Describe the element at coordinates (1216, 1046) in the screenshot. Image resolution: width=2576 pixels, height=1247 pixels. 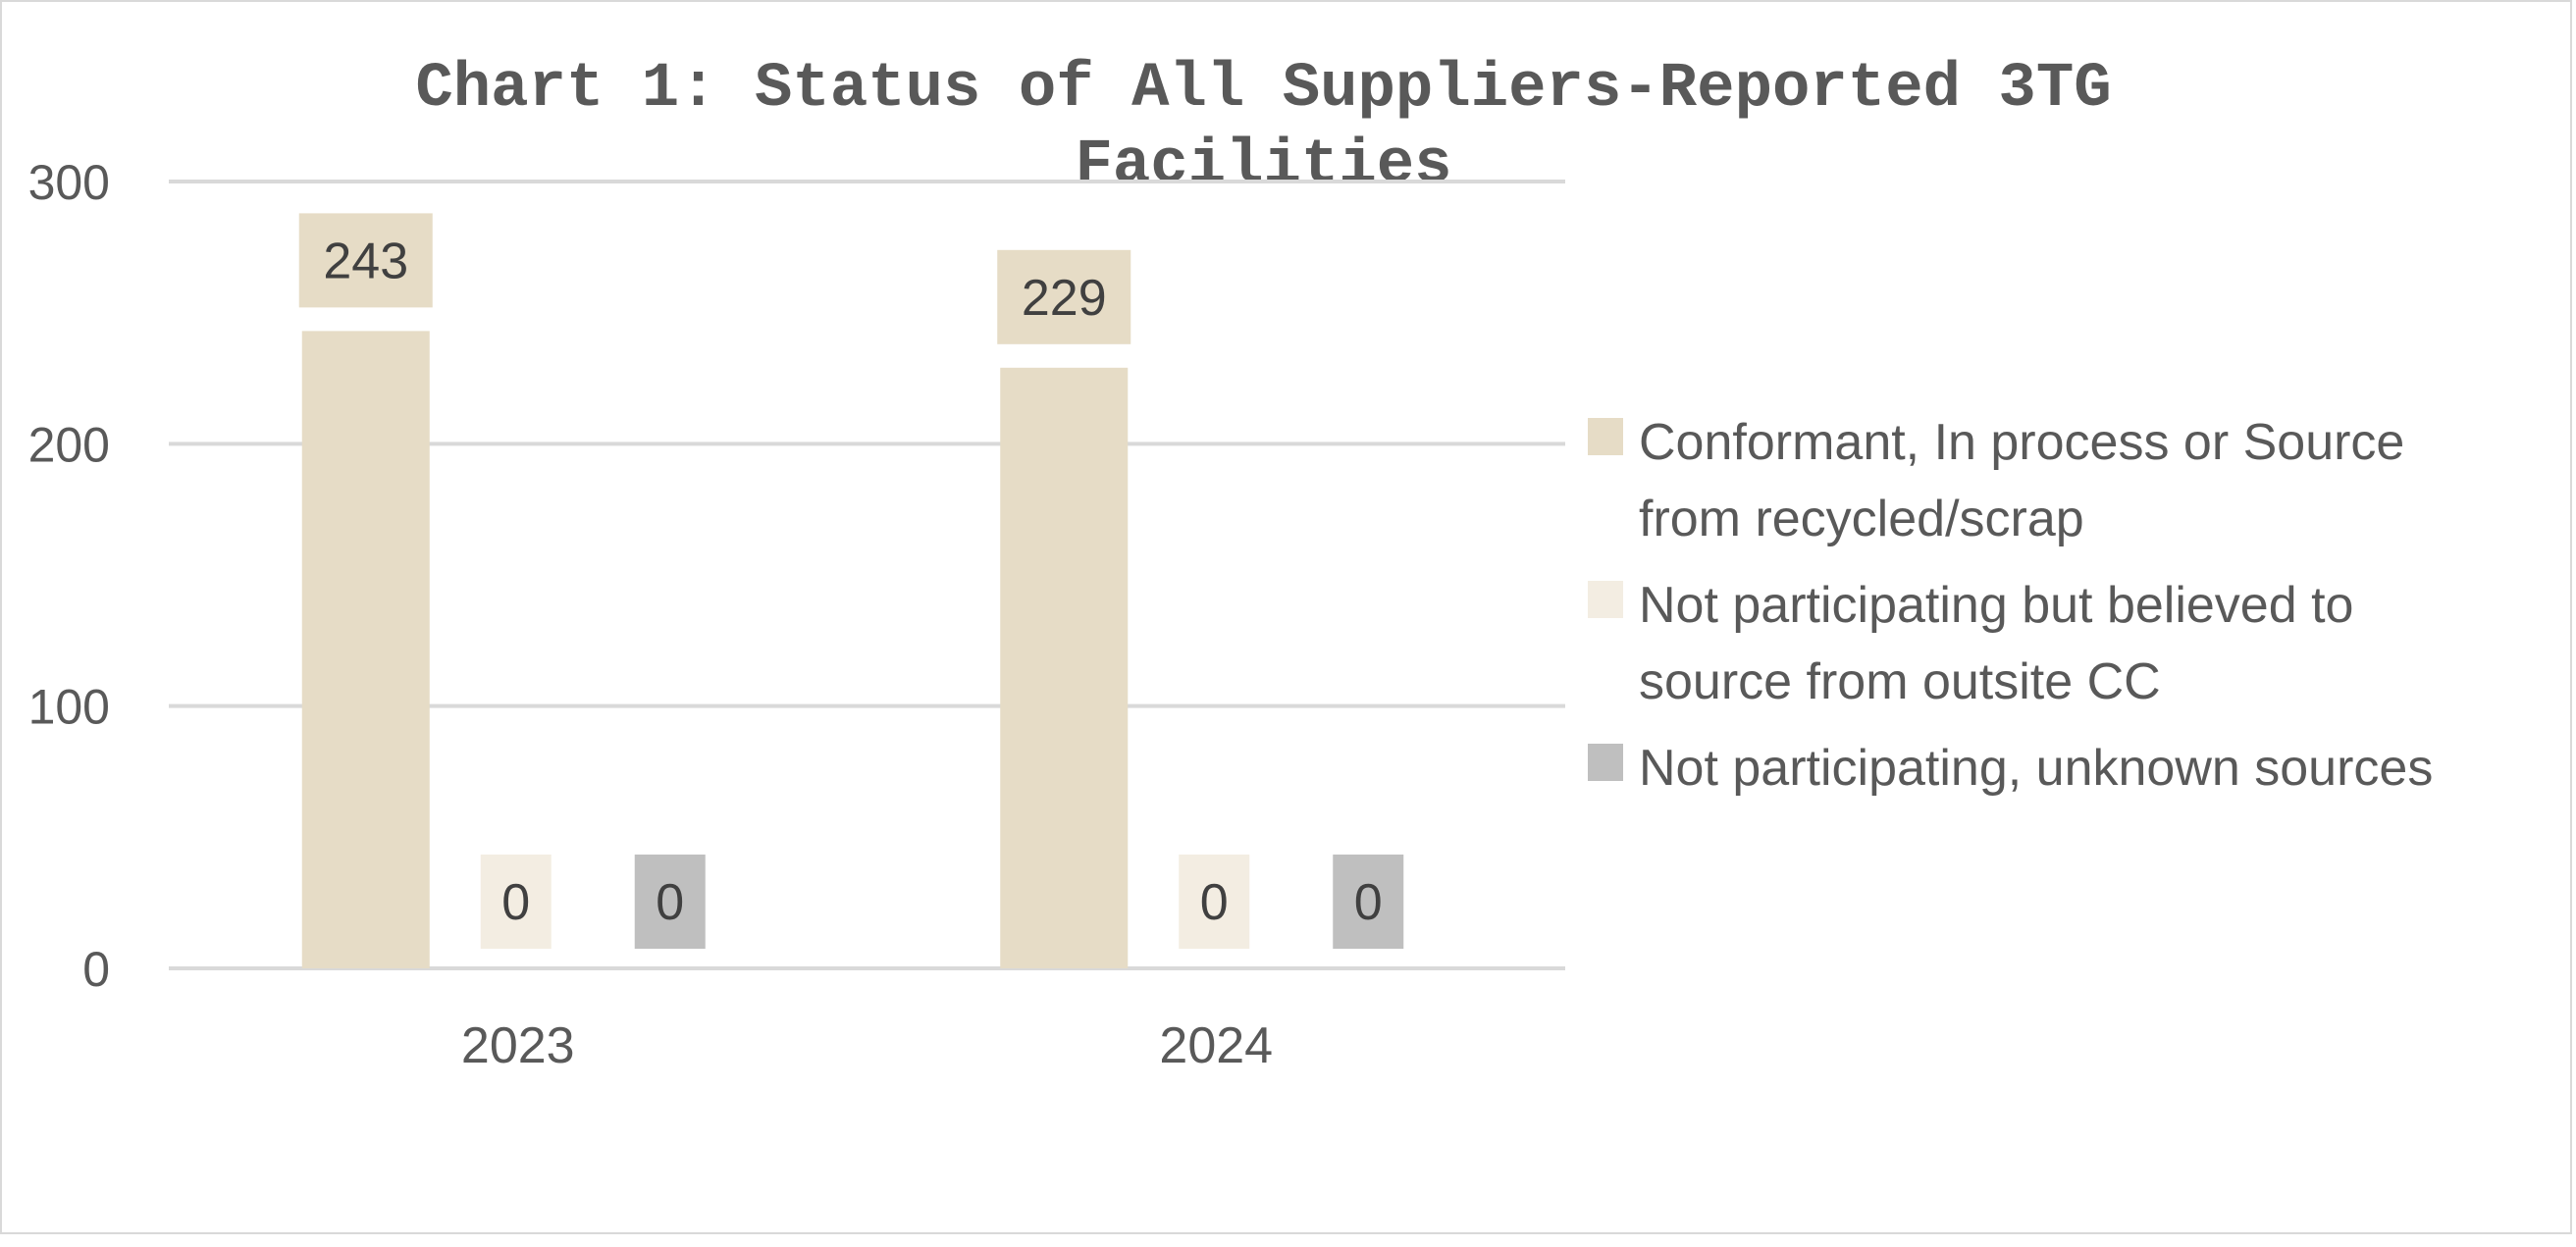
I see `x-tick-label: 2024` at that location.